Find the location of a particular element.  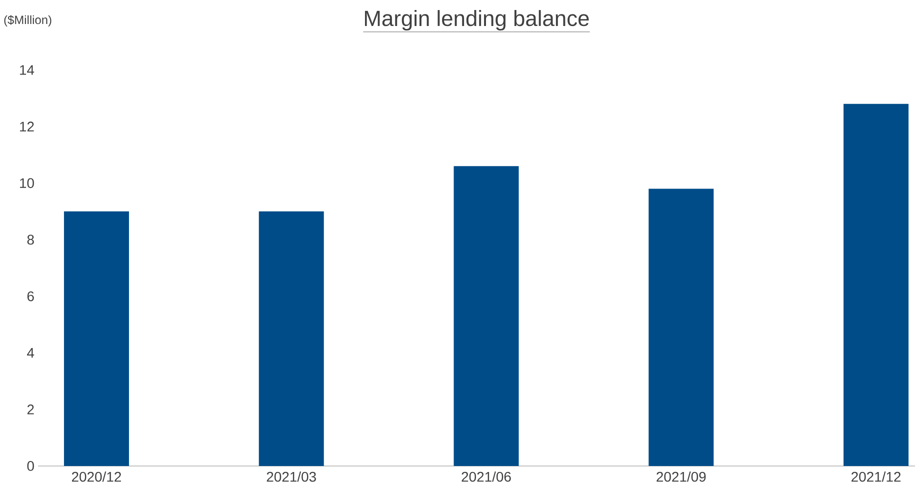

y-tick-label: 10 is located at coordinates (27, 183).